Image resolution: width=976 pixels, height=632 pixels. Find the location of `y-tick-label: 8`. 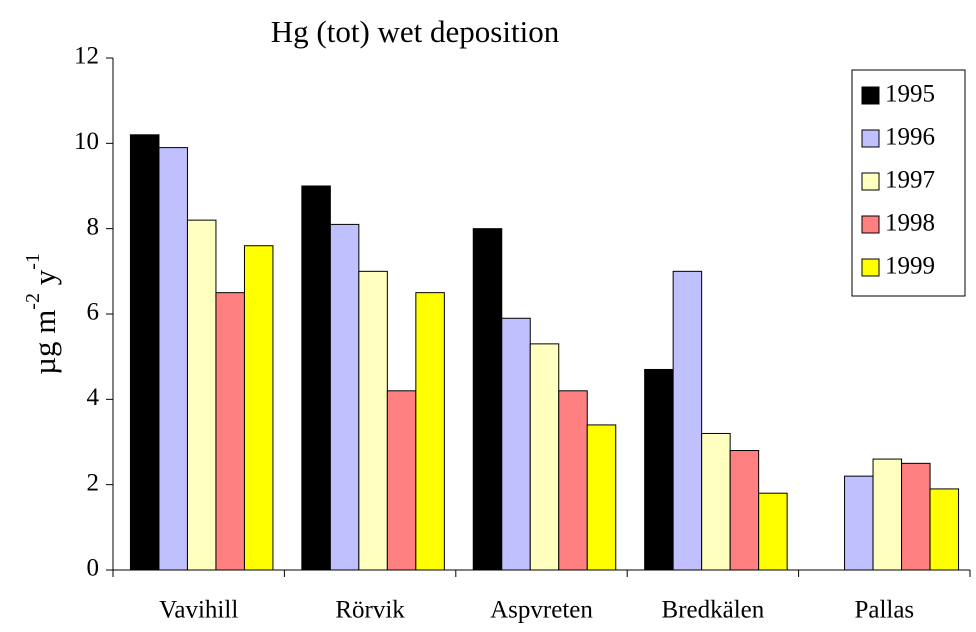

y-tick-label: 8 is located at coordinates (93, 226).